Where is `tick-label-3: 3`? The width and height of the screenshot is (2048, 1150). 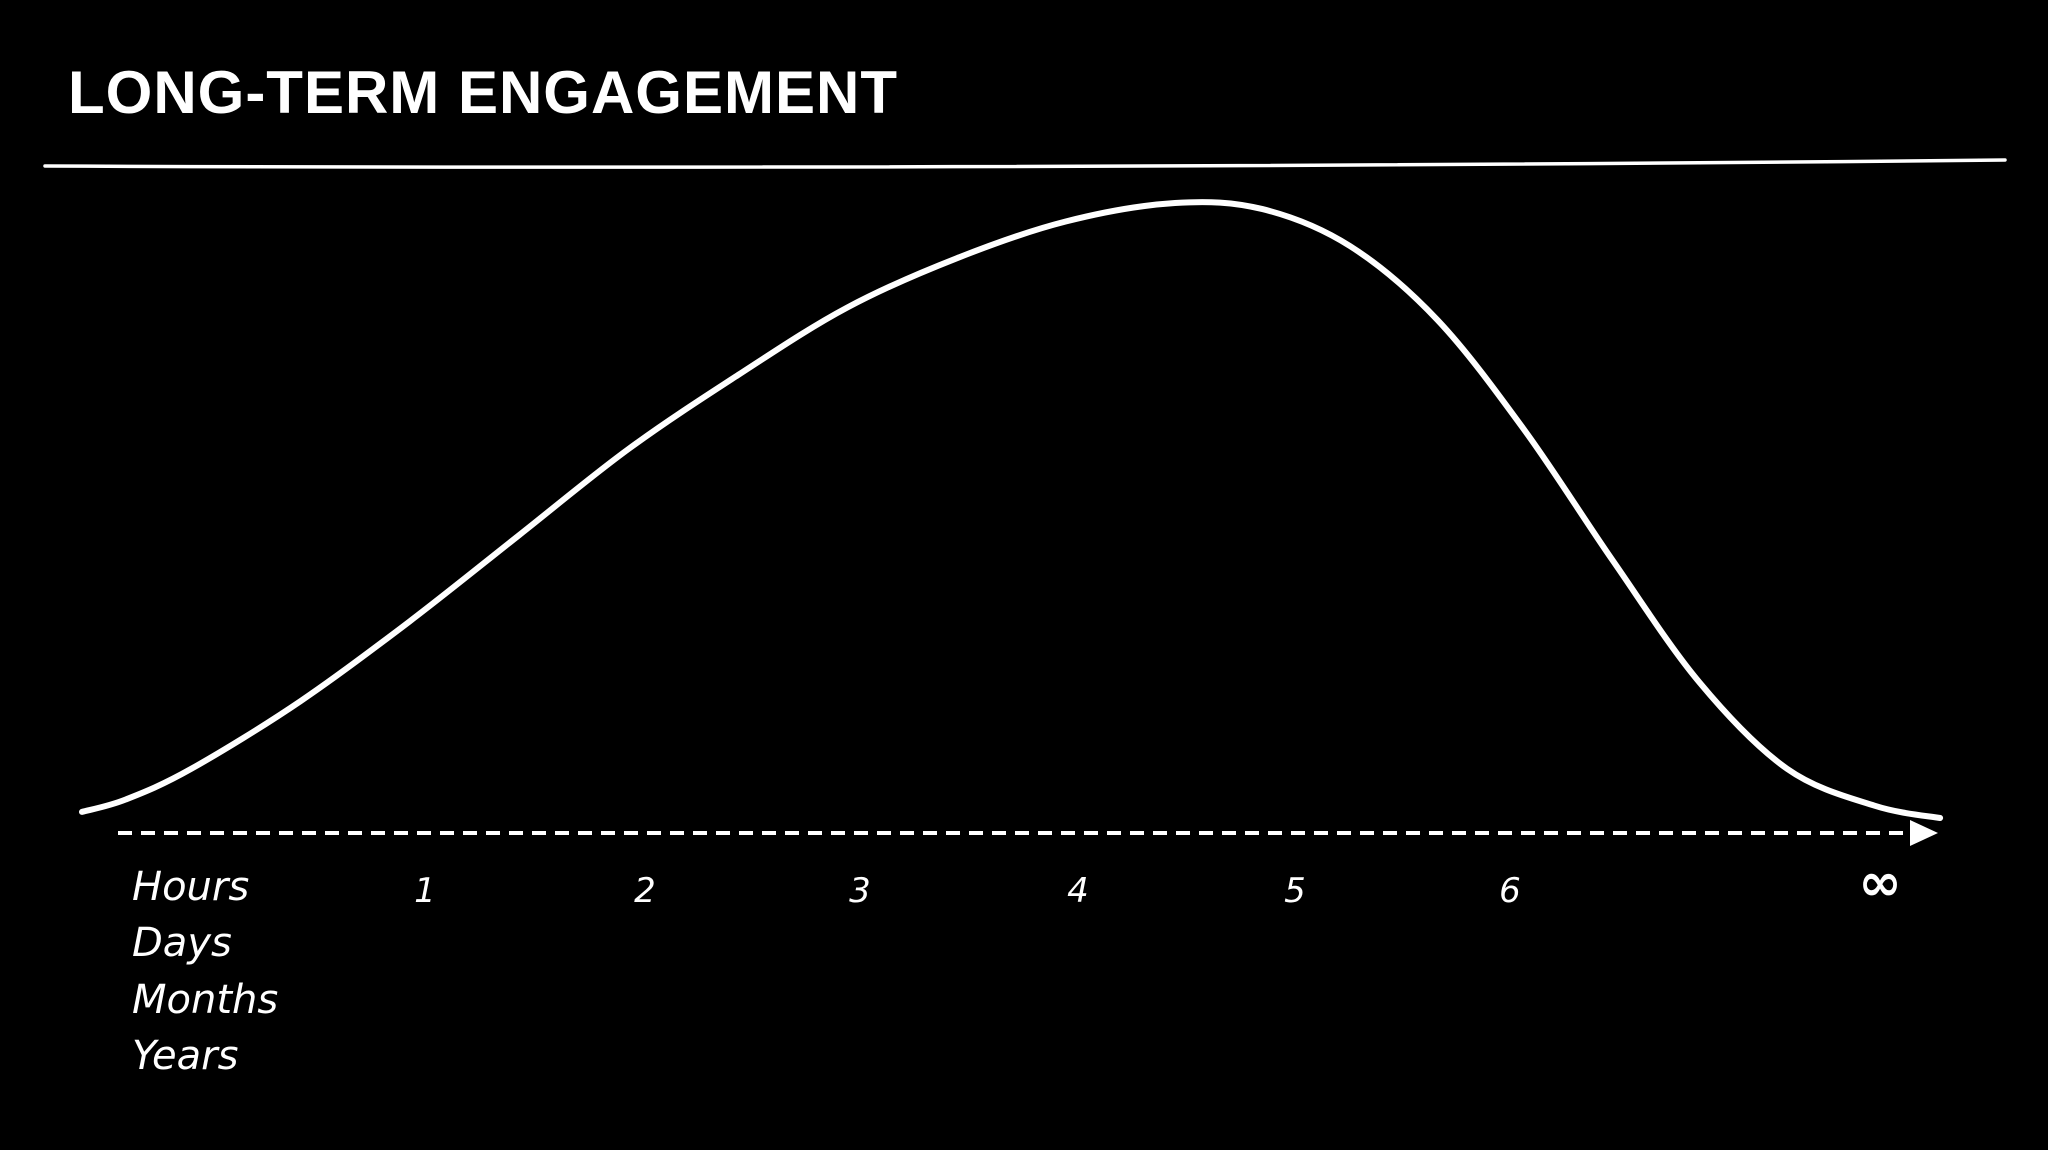
tick-label-3: 3 is located at coordinates (860, 891).